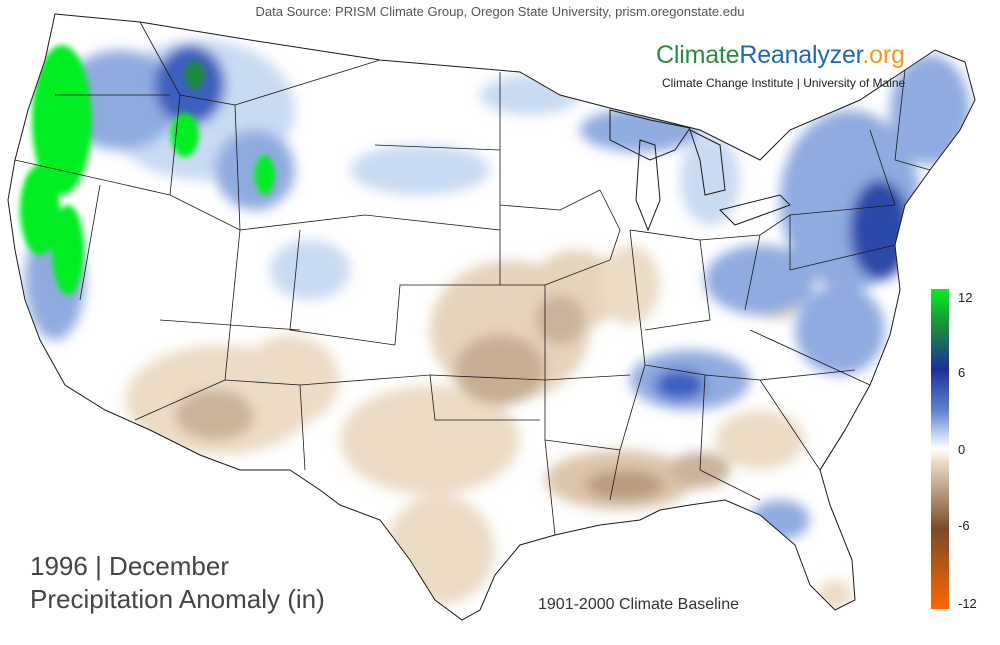  Describe the element at coordinates (707, 162) in the screenshot. I see `lake-huron` at that location.